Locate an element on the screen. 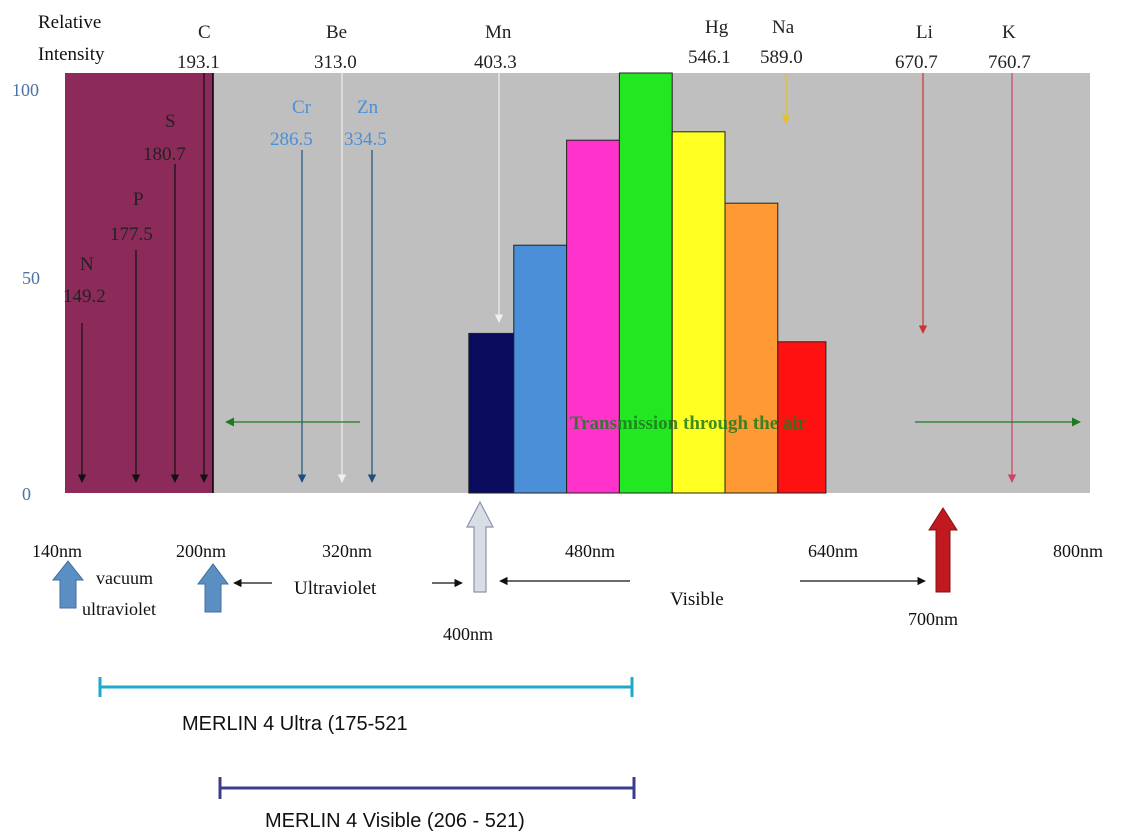 The image size is (1138, 836). boundary-140-arrow is located at coordinates (68, 584).